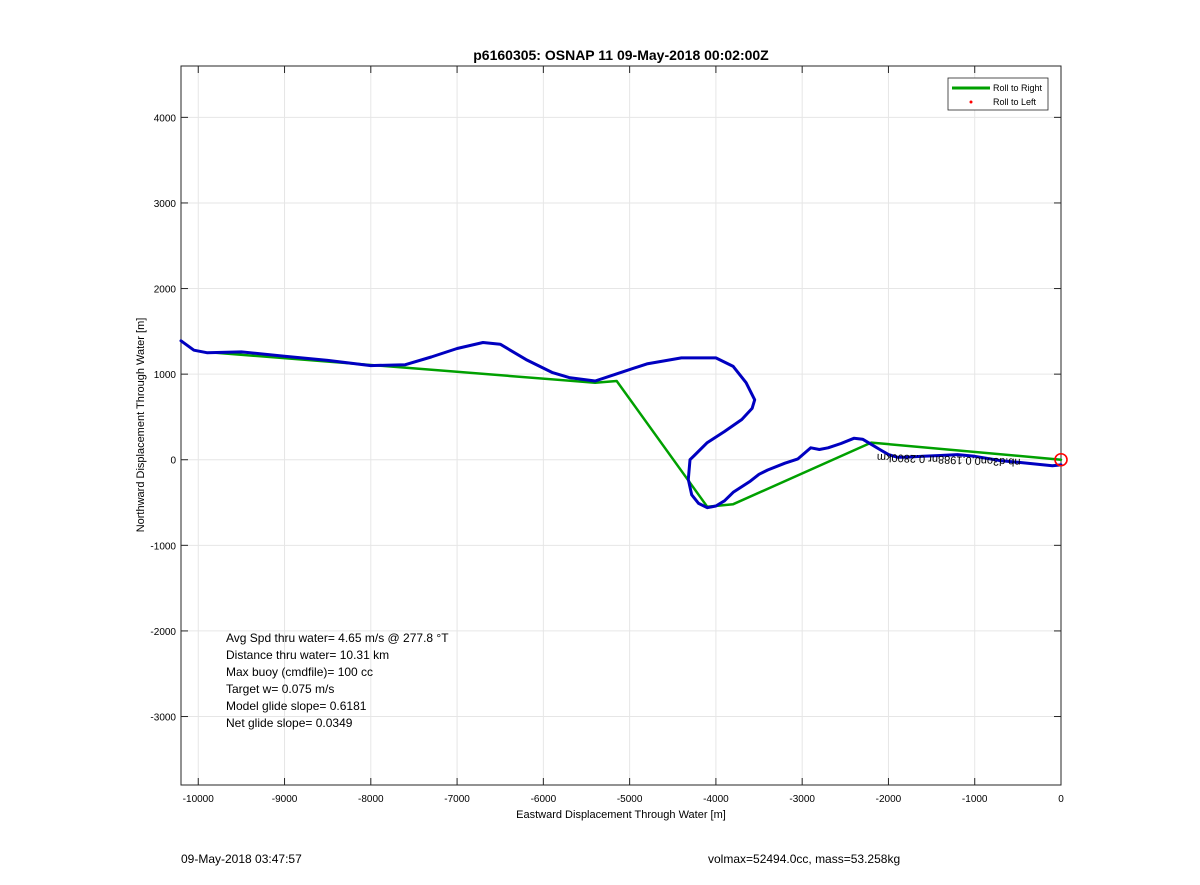 This screenshot has height=885, width=1200. I want to click on end-position-marker, so click(1061, 459).